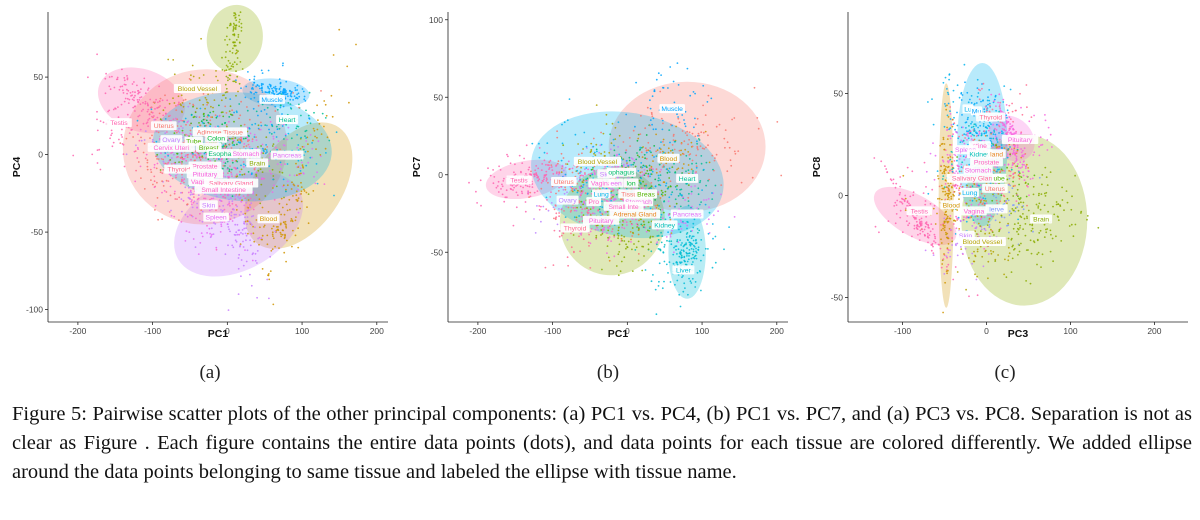 The height and width of the screenshot is (520, 1200). I want to click on tissue-label-text: Cervix Uteri, so click(172, 148).